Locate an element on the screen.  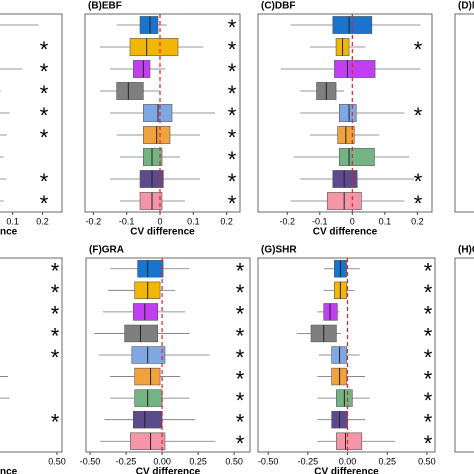
panel-title: (B)EBF is located at coordinates (105, 6).